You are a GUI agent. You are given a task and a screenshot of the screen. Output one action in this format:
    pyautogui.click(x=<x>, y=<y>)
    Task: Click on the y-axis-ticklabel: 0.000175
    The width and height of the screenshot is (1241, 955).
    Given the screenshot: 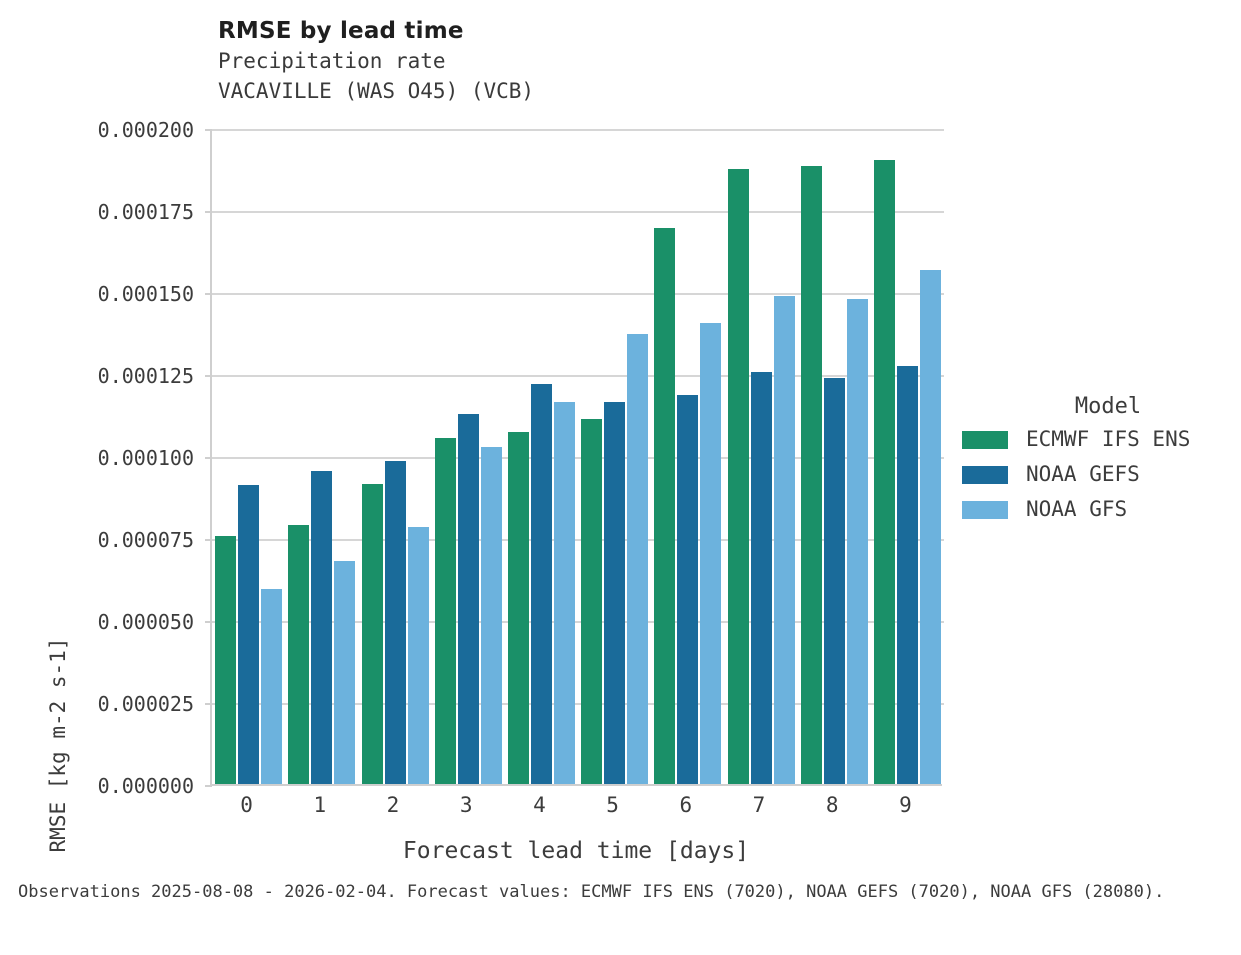 What is the action you would take?
    pyautogui.click(x=145, y=212)
    